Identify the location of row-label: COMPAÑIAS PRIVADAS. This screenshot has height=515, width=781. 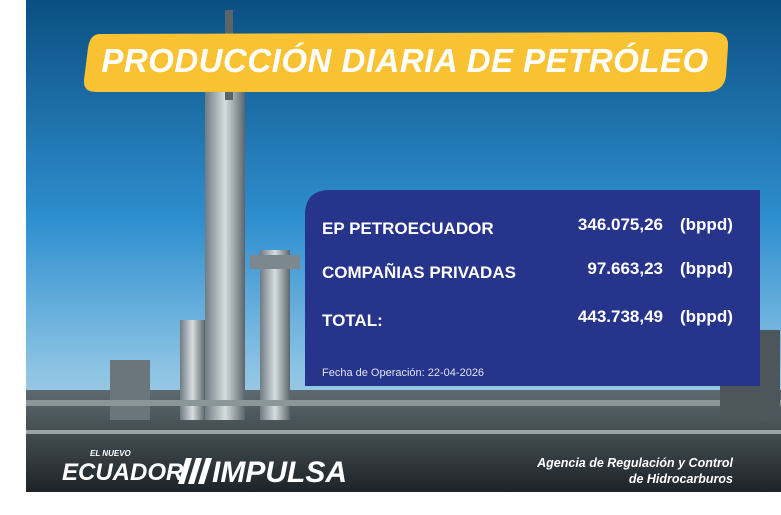
(419, 272).